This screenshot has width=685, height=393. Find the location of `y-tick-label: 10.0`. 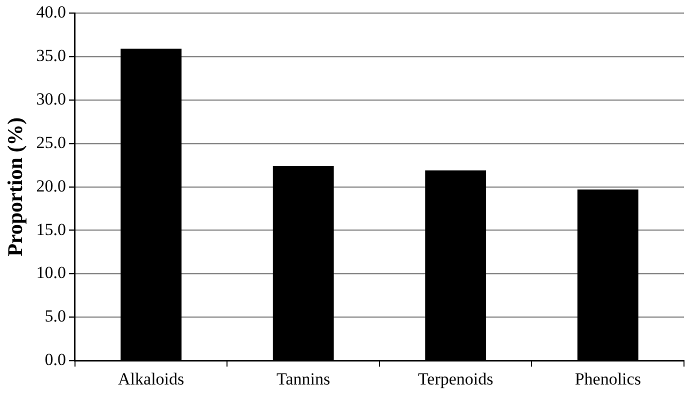

y-tick-label: 10.0 is located at coordinates (51, 272).